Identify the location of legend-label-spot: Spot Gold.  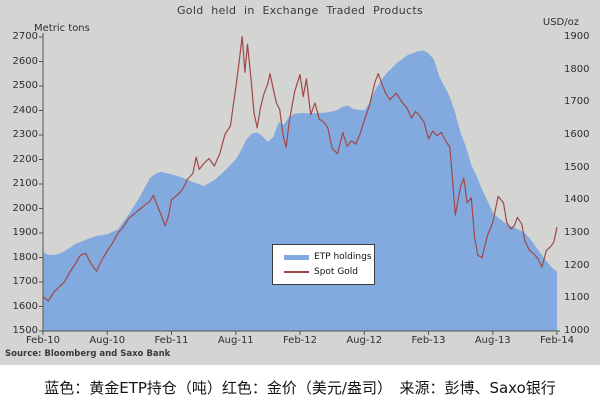
(336, 272).